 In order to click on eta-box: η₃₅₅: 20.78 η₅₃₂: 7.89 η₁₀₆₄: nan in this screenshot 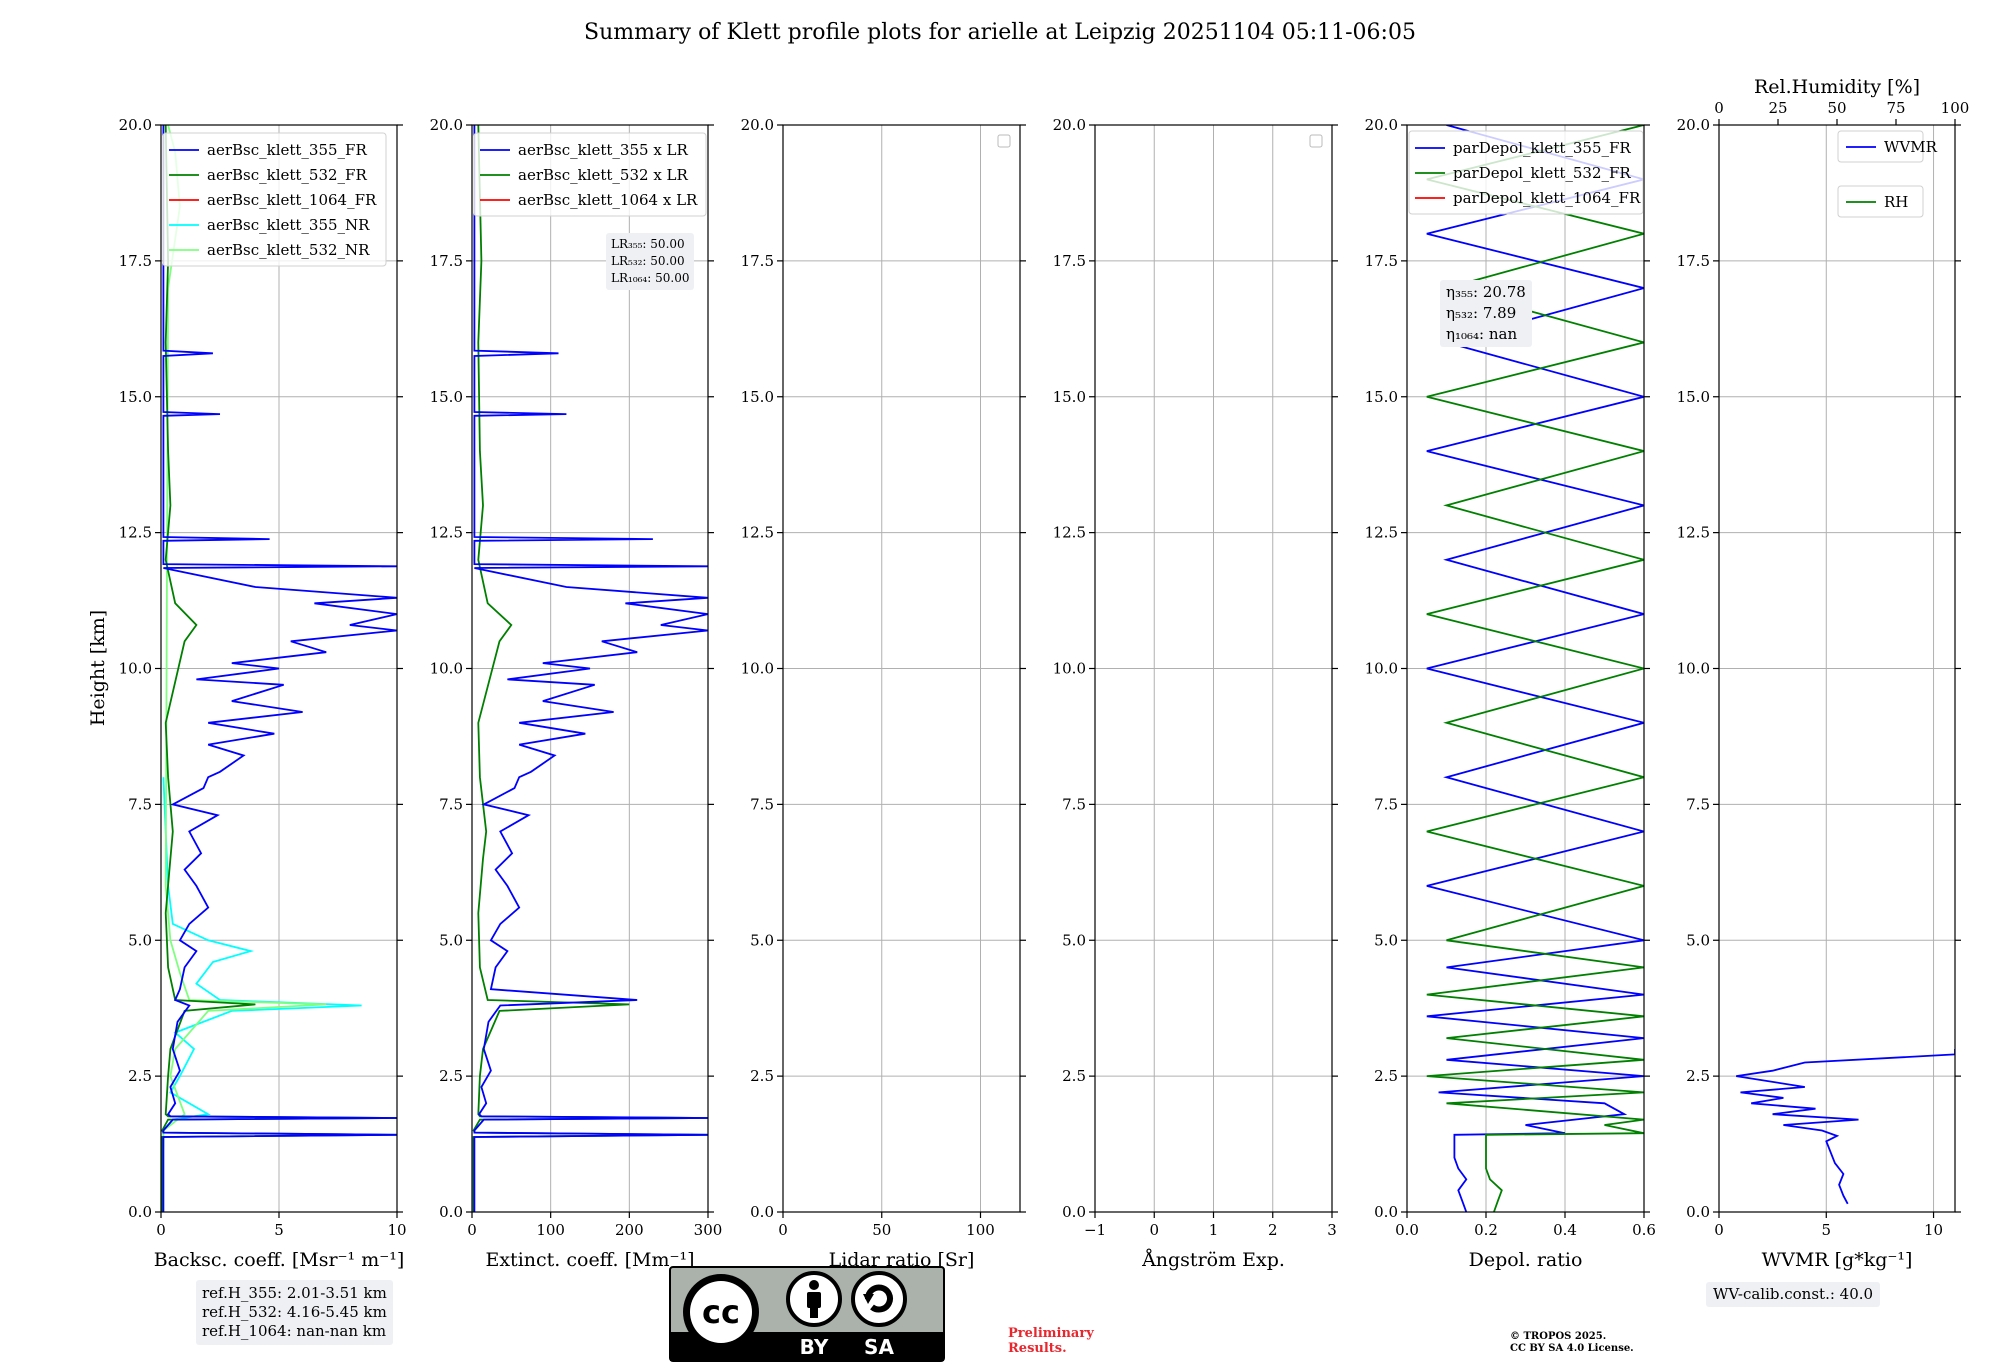, I will do `click(1486, 313)`.